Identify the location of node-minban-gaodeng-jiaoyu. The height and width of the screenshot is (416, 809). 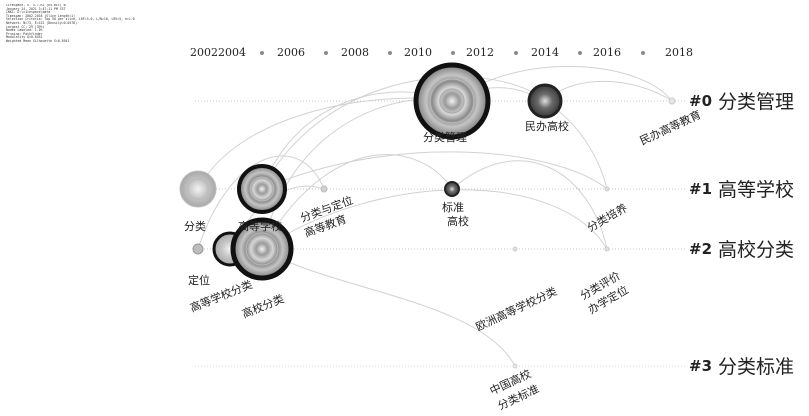
(672, 101).